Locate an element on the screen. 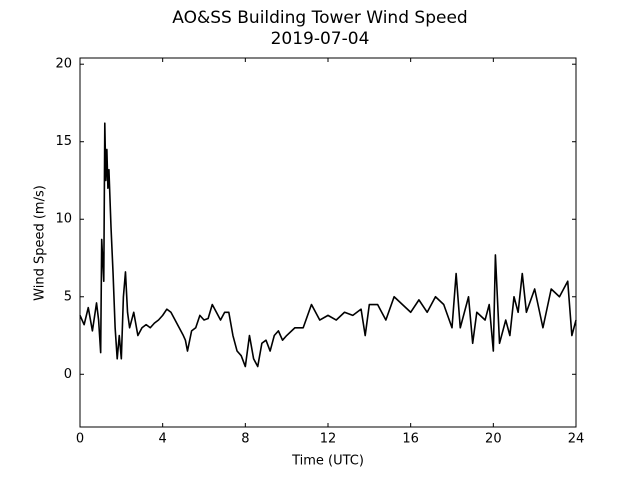  x-tick-label: 16 is located at coordinates (410, 439).